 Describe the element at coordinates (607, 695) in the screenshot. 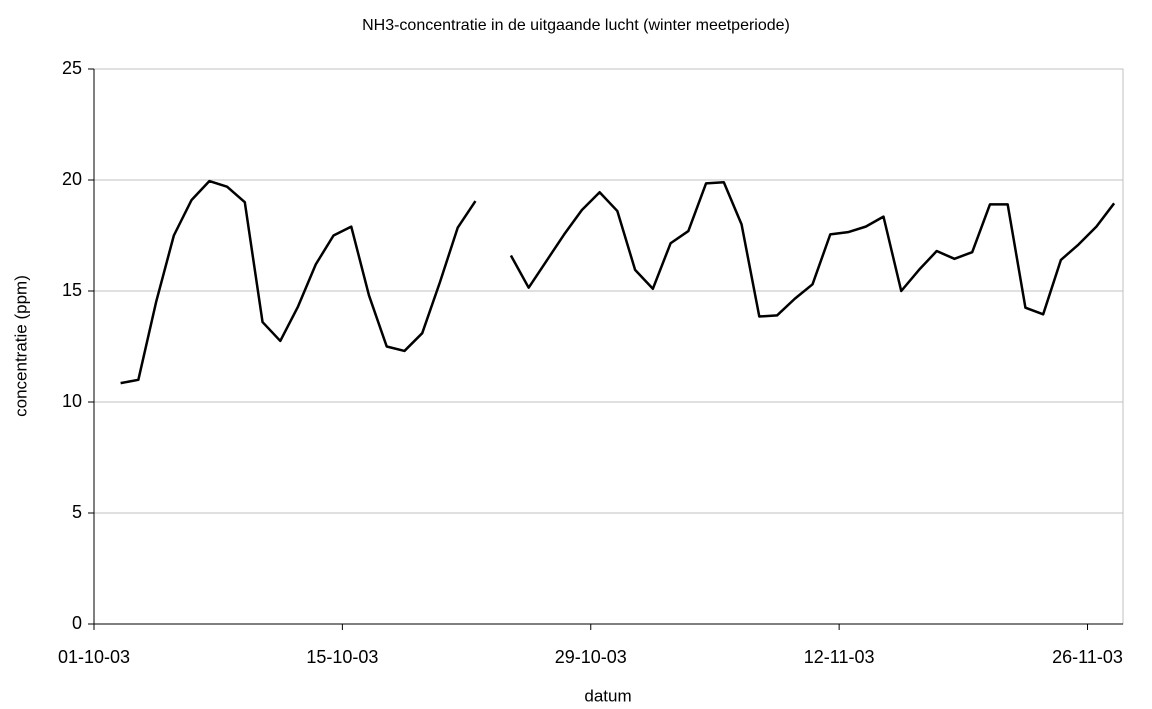

I see `x-axis-label: datum` at that location.